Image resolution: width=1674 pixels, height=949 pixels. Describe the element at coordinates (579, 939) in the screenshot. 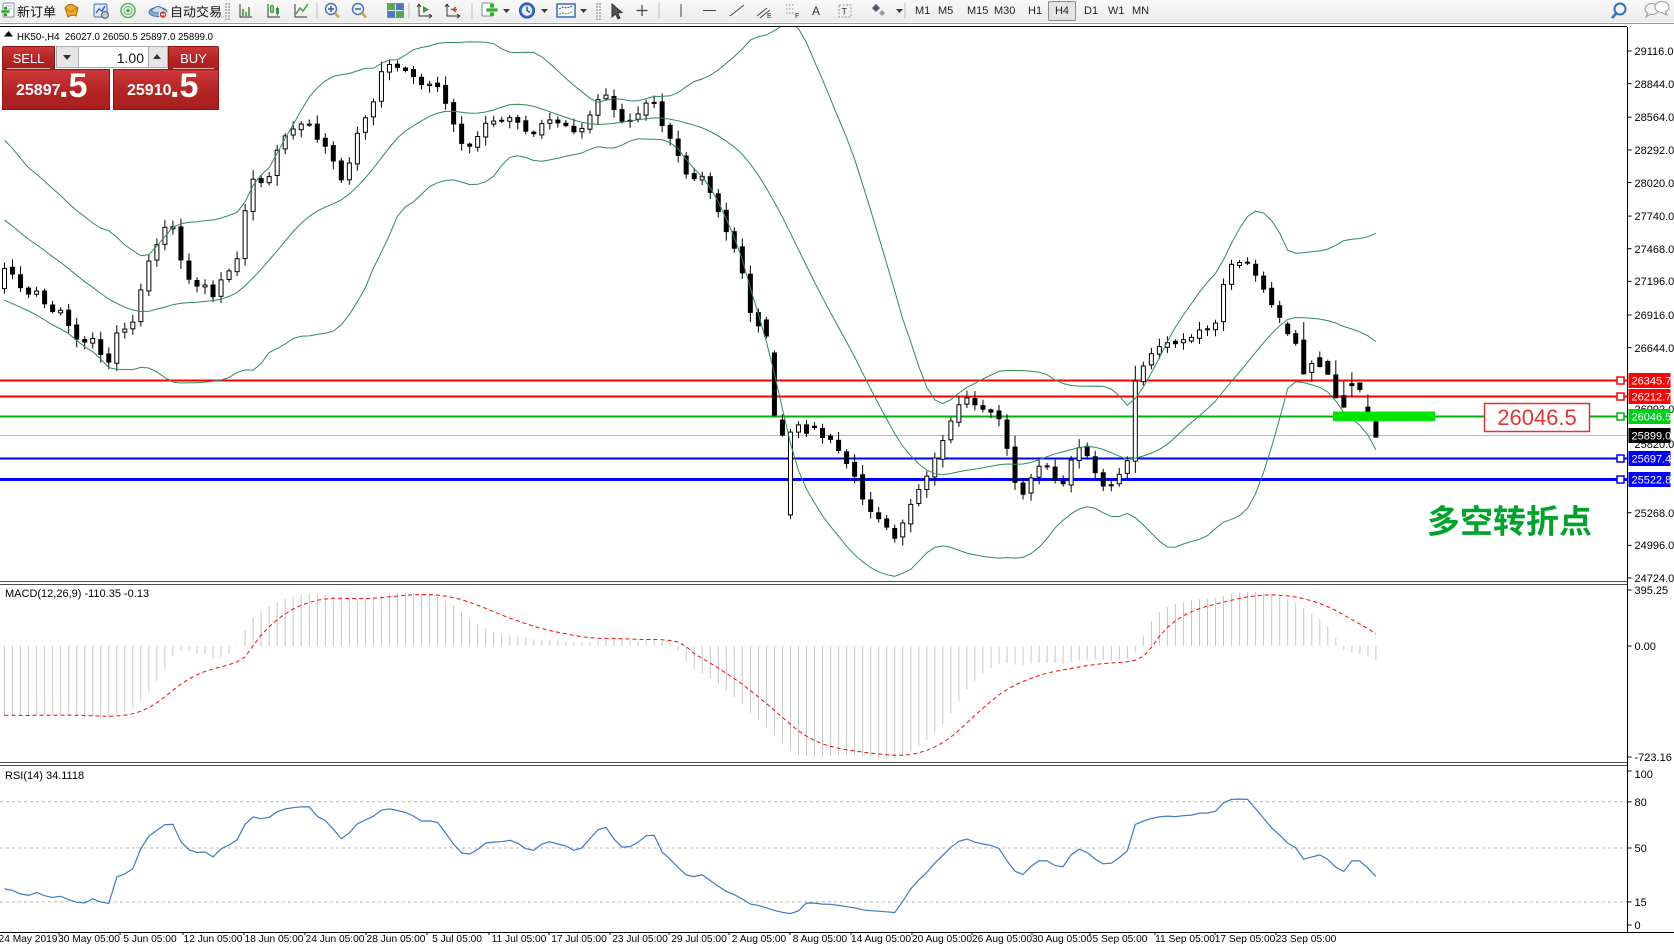

I see `svg-text: 17 Jul 05:00` at that location.